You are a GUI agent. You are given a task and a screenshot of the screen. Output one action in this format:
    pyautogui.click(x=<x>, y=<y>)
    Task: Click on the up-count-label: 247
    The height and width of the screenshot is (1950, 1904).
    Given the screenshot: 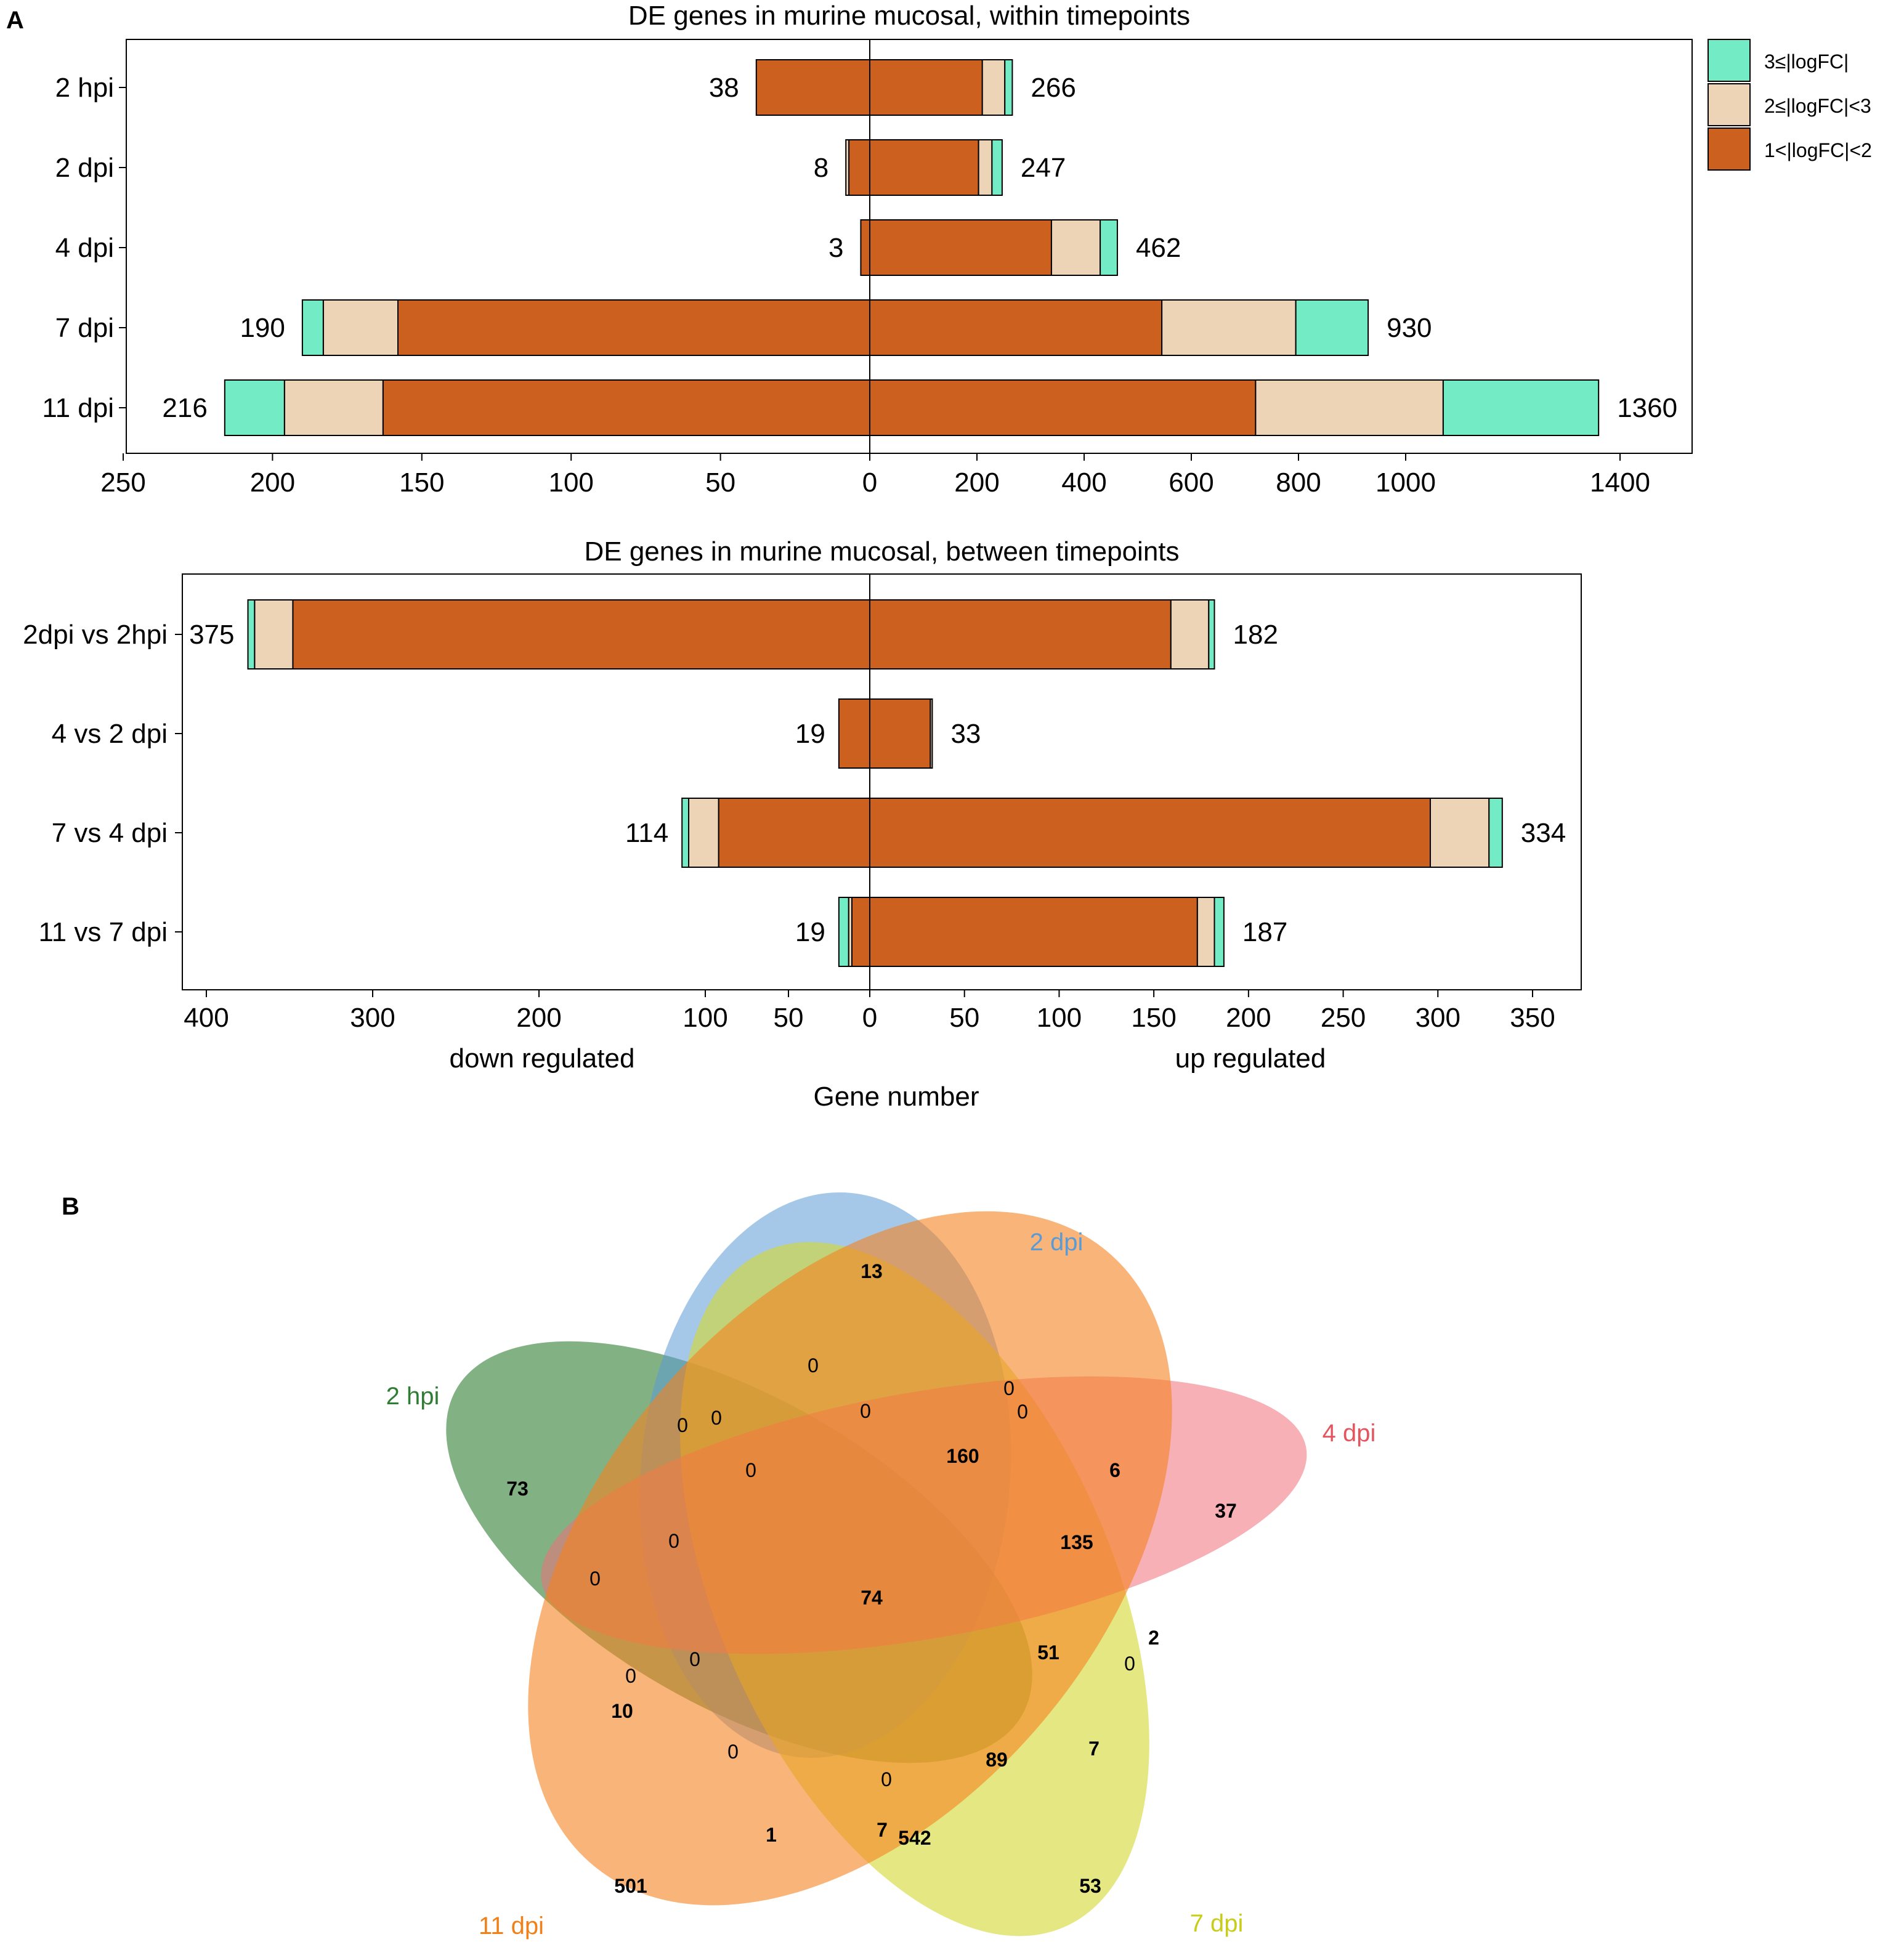 What is the action you would take?
    pyautogui.click(x=1043, y=168)
    